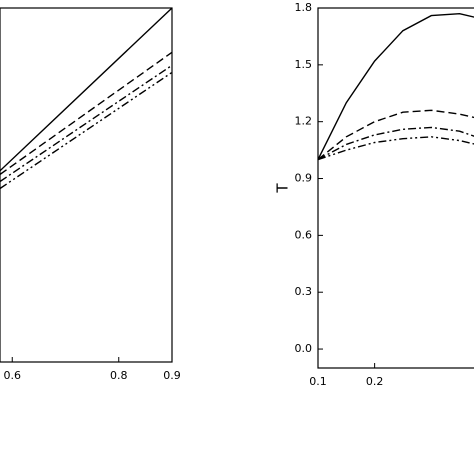  What do you see at coordinates (318, 381) in the screenshot?
I see `x-tick-label: 0.1` at bounding box center [318, 381].